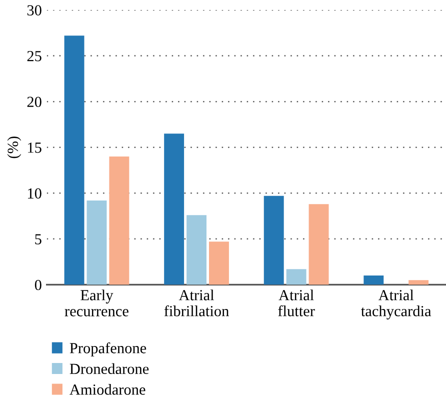  Describe the element at coordinates (396, 305) in the screenshot. I see `x-tick-label: Atrial tachycardia` at that location.